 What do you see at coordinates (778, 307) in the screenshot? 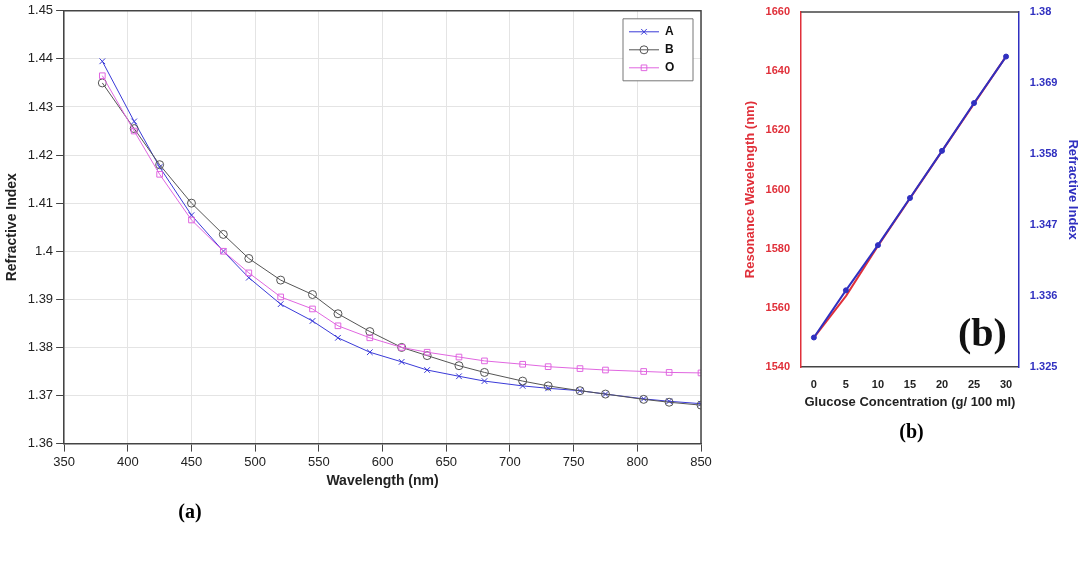
I see `y-tick-label: 1560` at bounding box center [778, 307].